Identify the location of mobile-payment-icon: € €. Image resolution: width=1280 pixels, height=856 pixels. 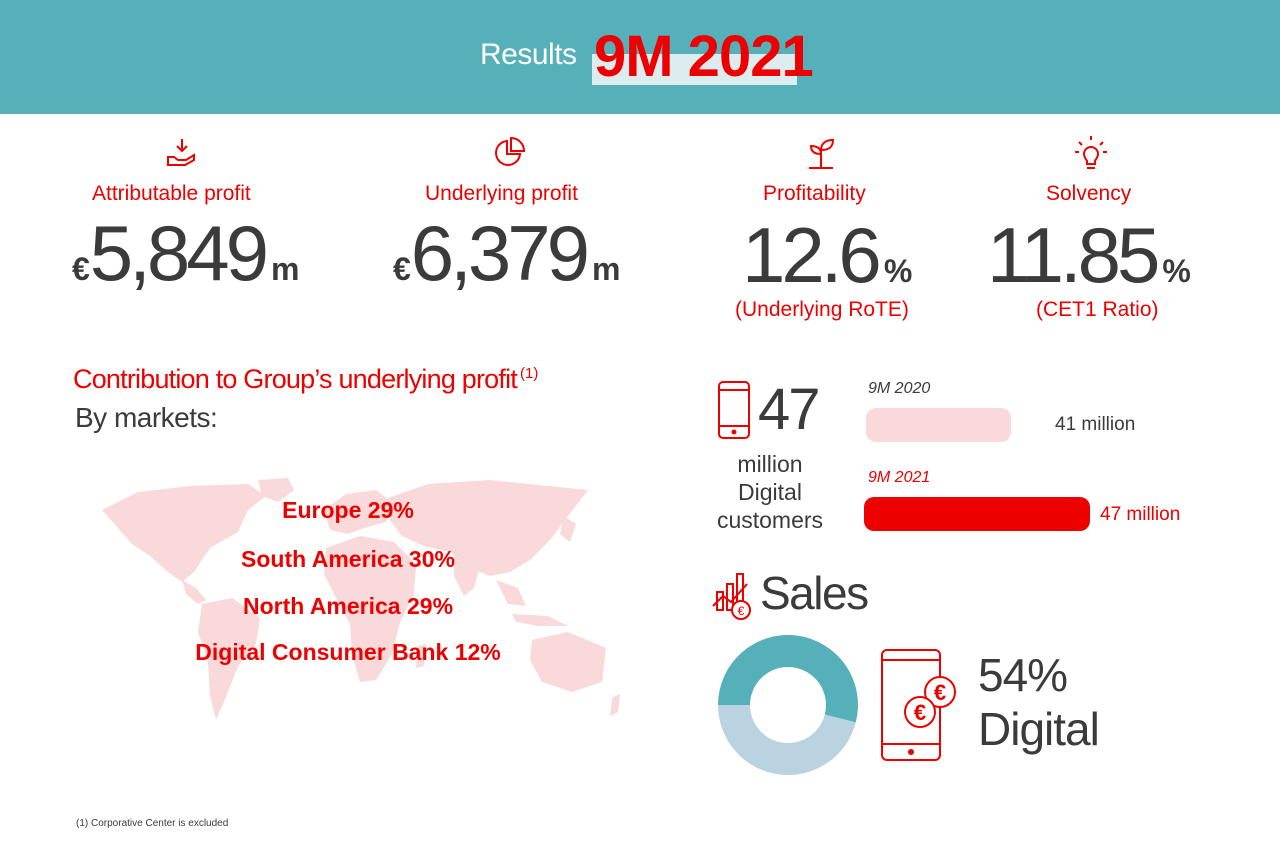
(918, 705).